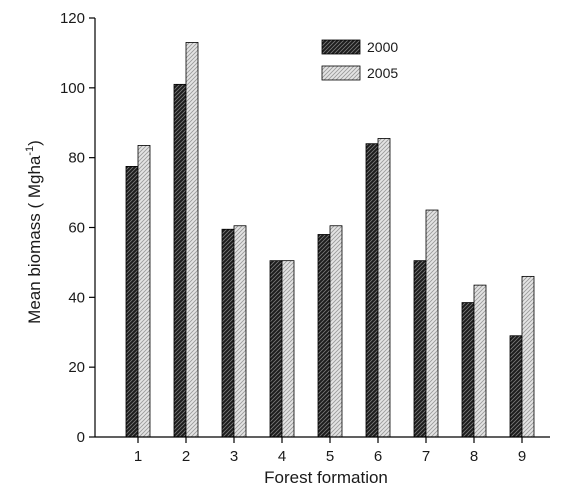 This screenshot has height=492, width=573. I want to click on x-tick-label: 6, so click(378, 456).